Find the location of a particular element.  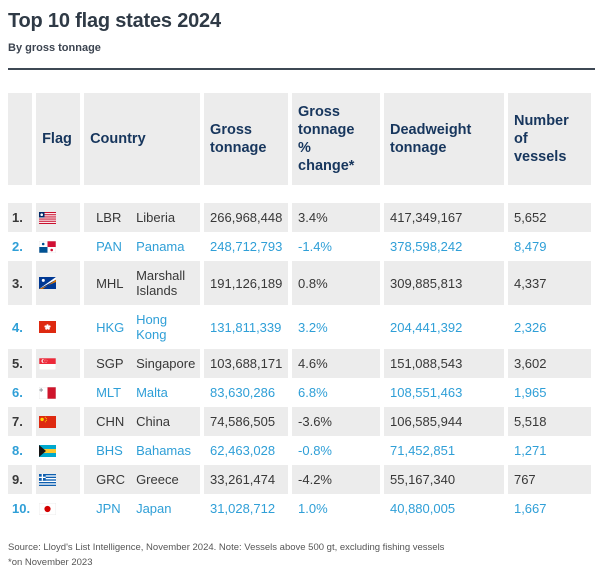

col-header-deadweight-tonnage: Deadweight tonnage is located at coordinates (444, 139).